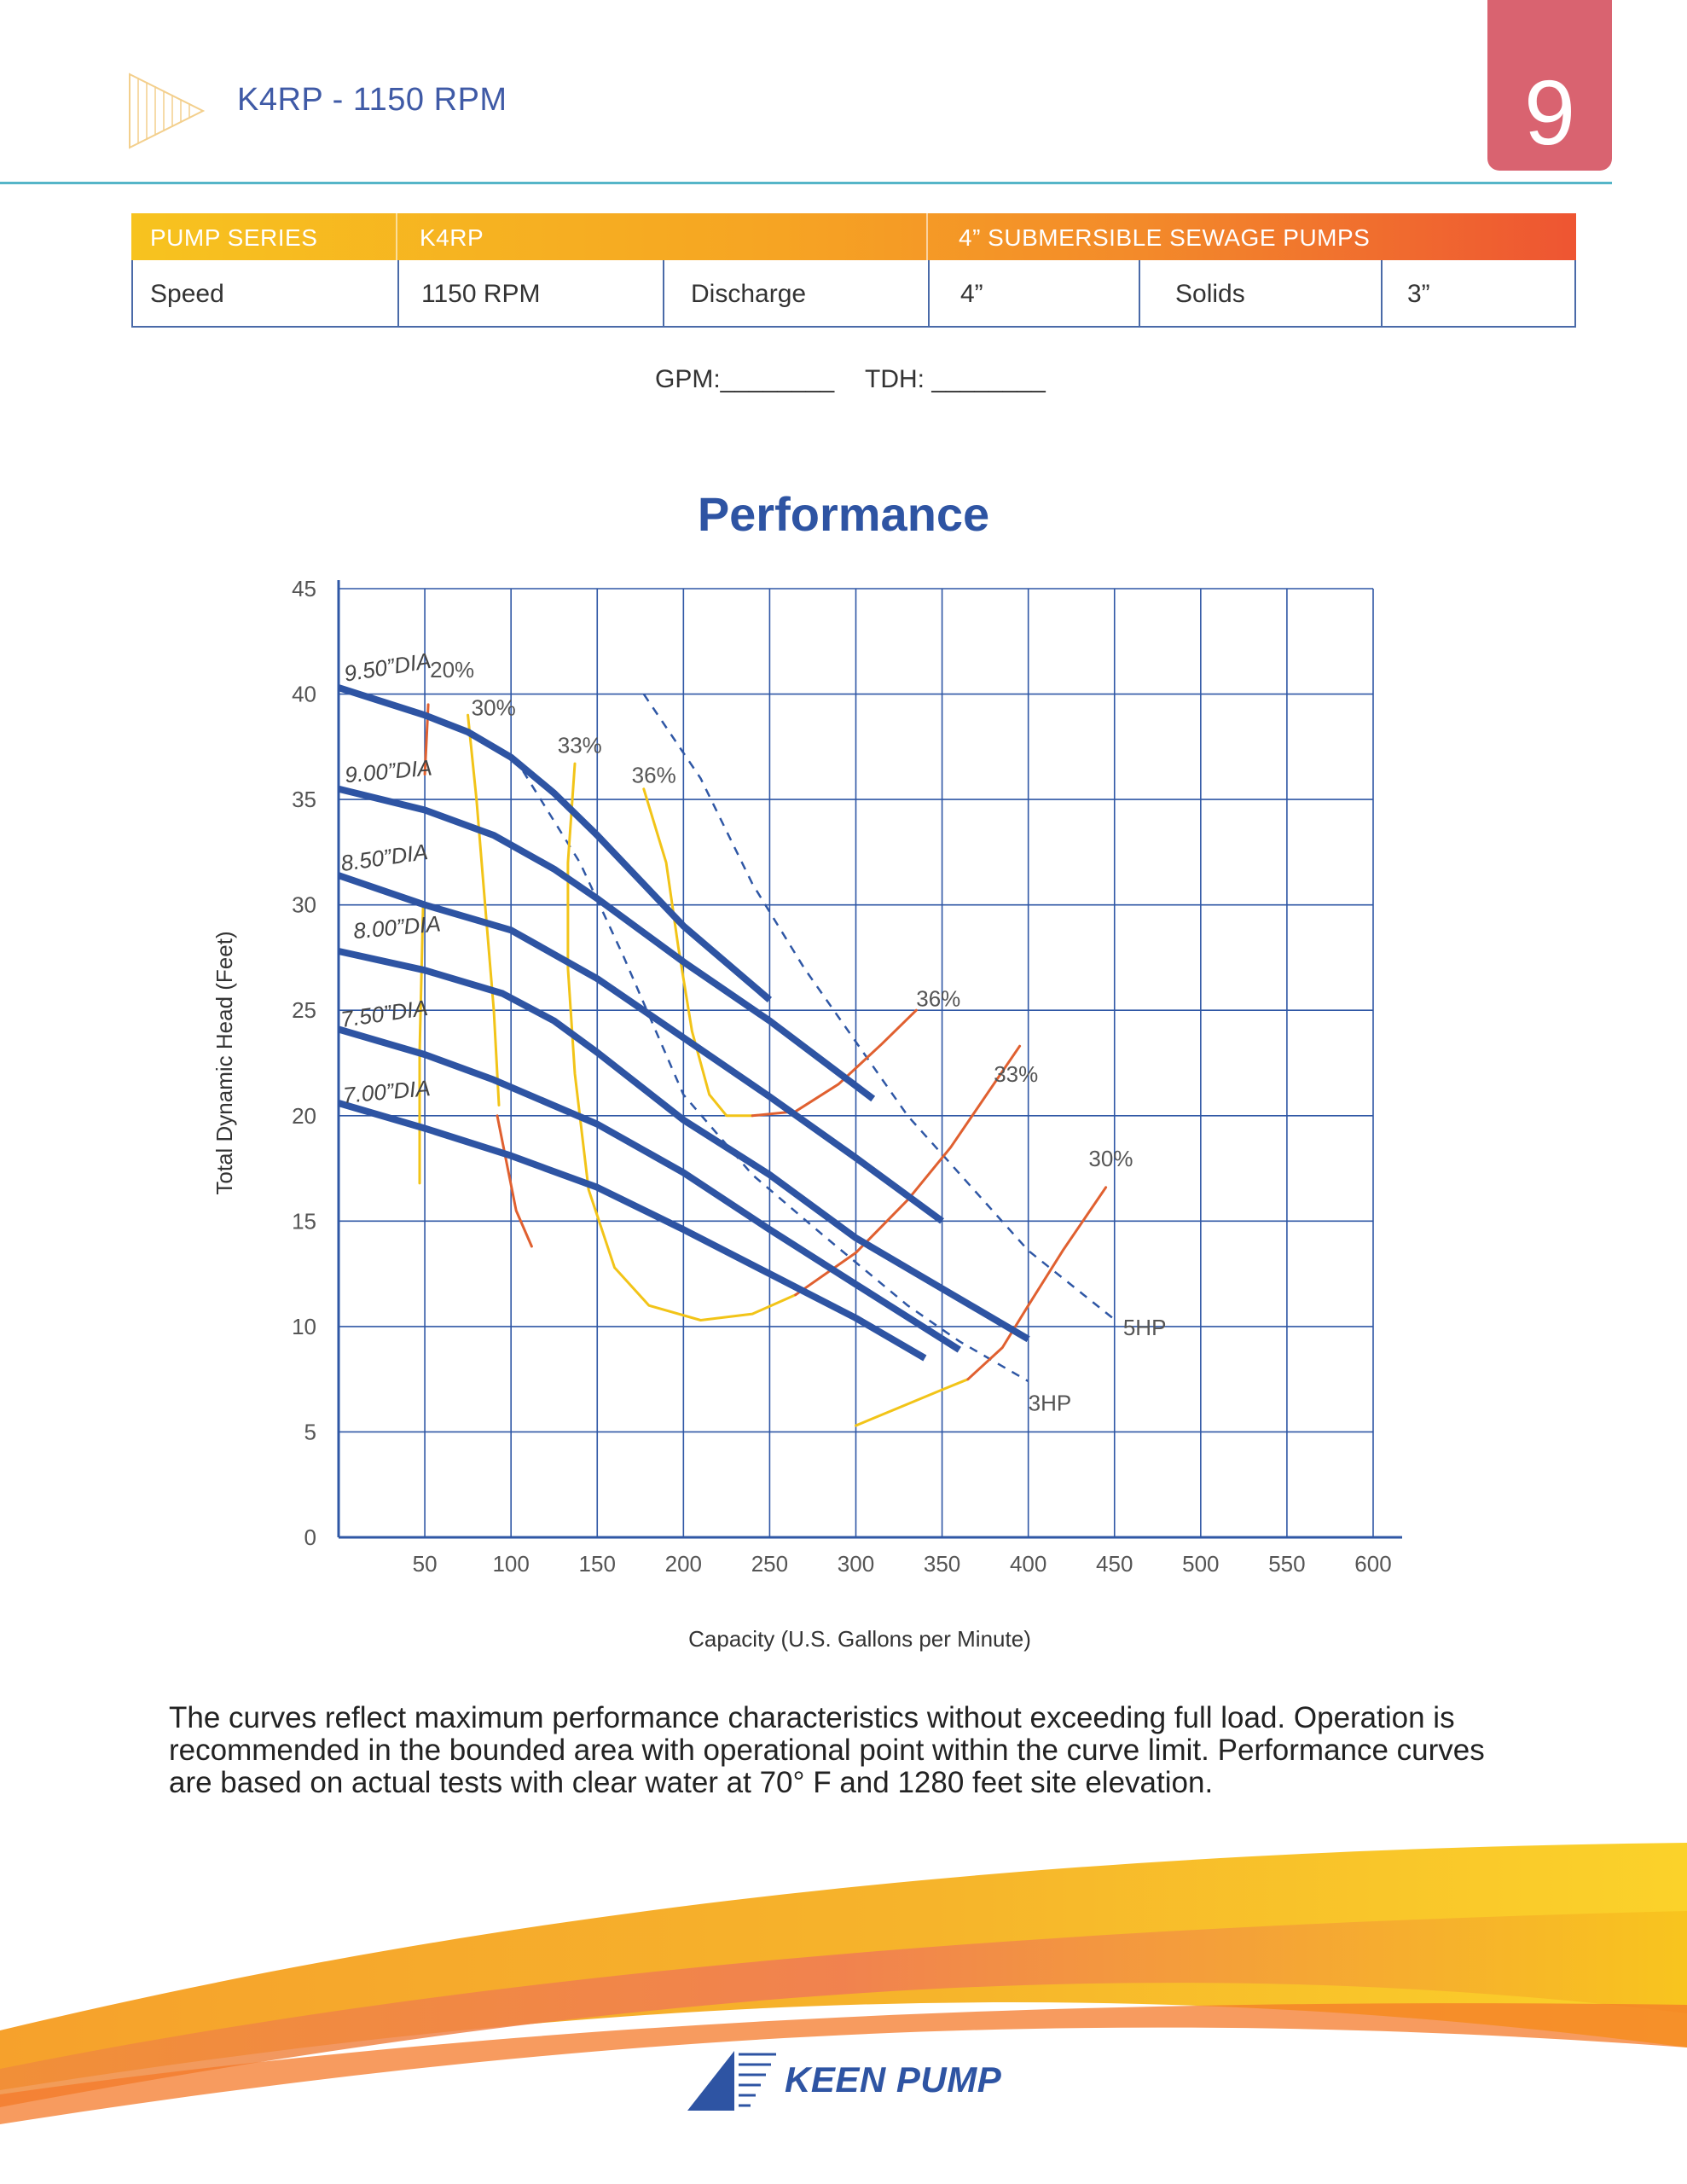 This screenshot has width=1687, height=2184. Describe the element at coordinates (452, 238) in the screenshot. I see `spec-head-series-value: K4RP` at that location.